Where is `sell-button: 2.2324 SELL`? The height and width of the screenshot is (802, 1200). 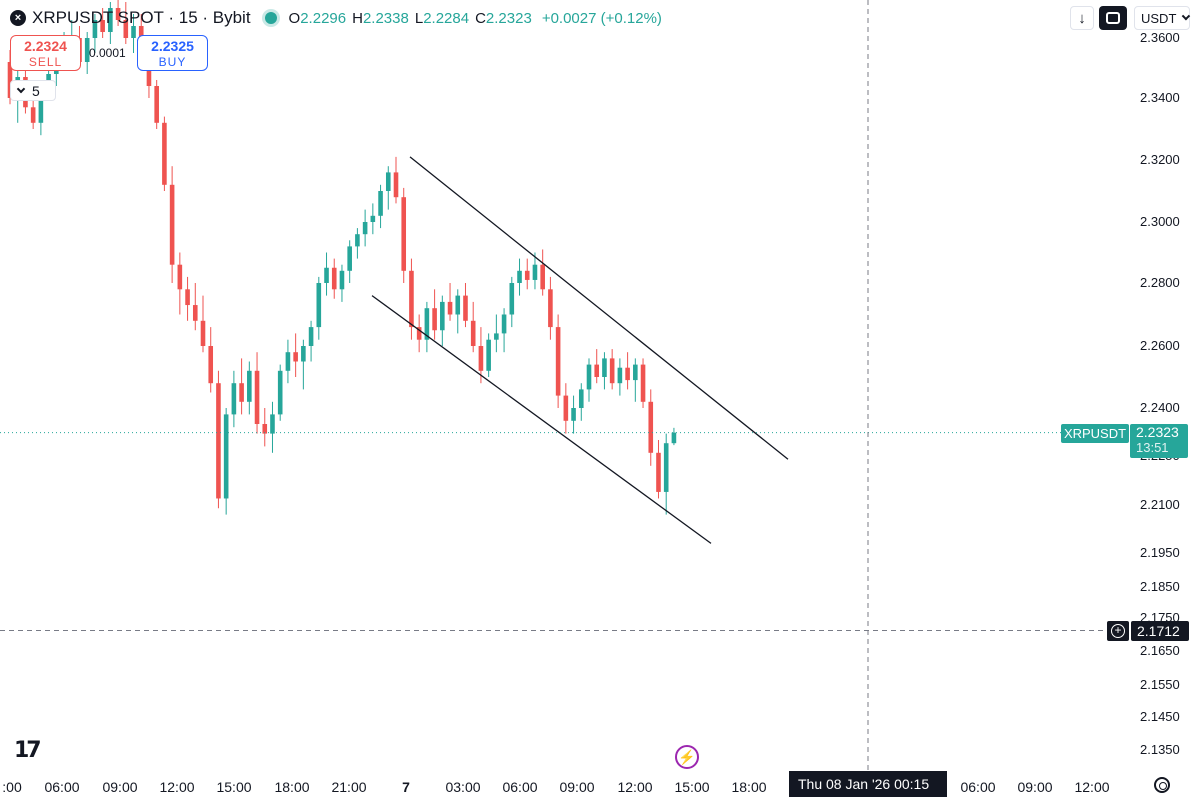
sell-button: 2.2324 SELL is located at coordinates (45, 53).